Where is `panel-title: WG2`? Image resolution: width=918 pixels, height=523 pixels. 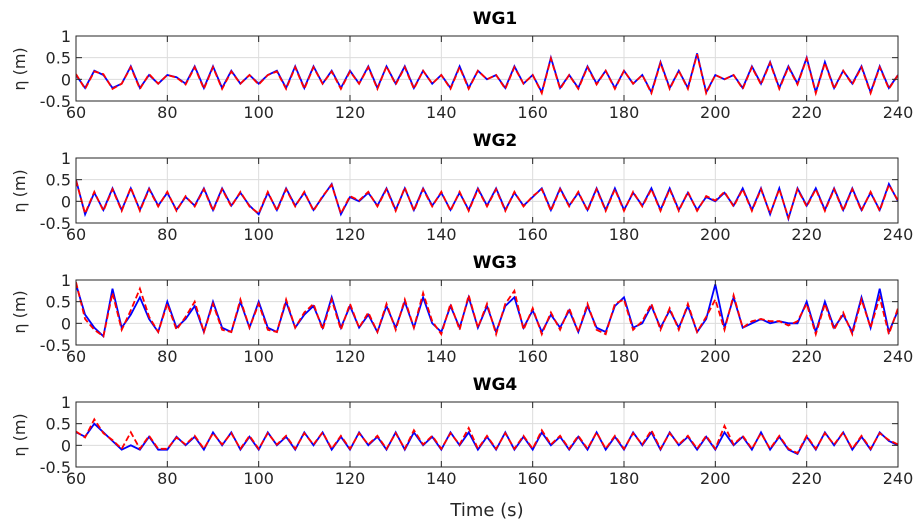
panel-title: WG2 is located at coordinates (495, 141).